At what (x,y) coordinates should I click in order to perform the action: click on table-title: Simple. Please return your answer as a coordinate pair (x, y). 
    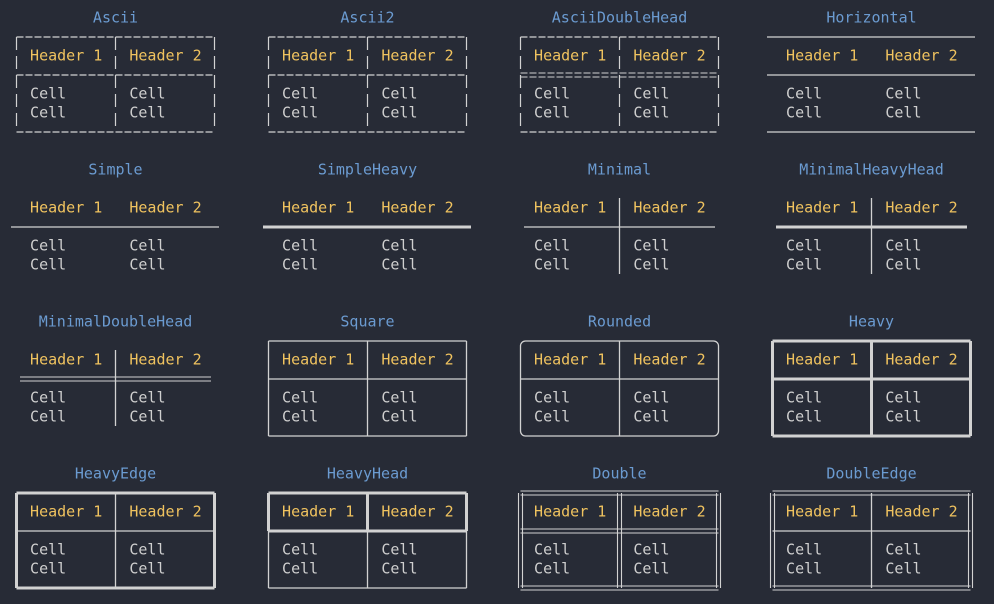
    Looking at the image, I should click on (115, 170).